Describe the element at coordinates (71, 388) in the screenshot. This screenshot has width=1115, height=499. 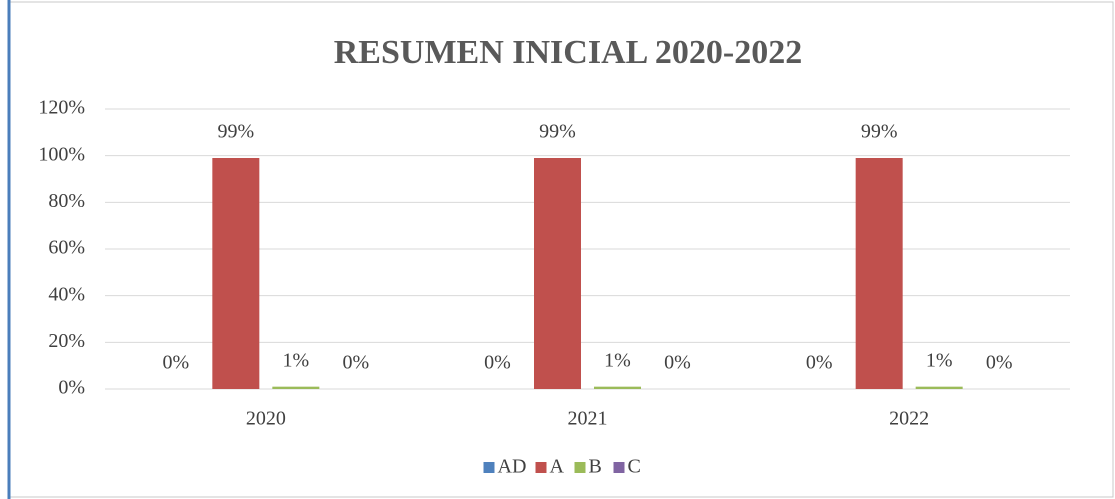
I see `y-tick-label: 0%` at that location.